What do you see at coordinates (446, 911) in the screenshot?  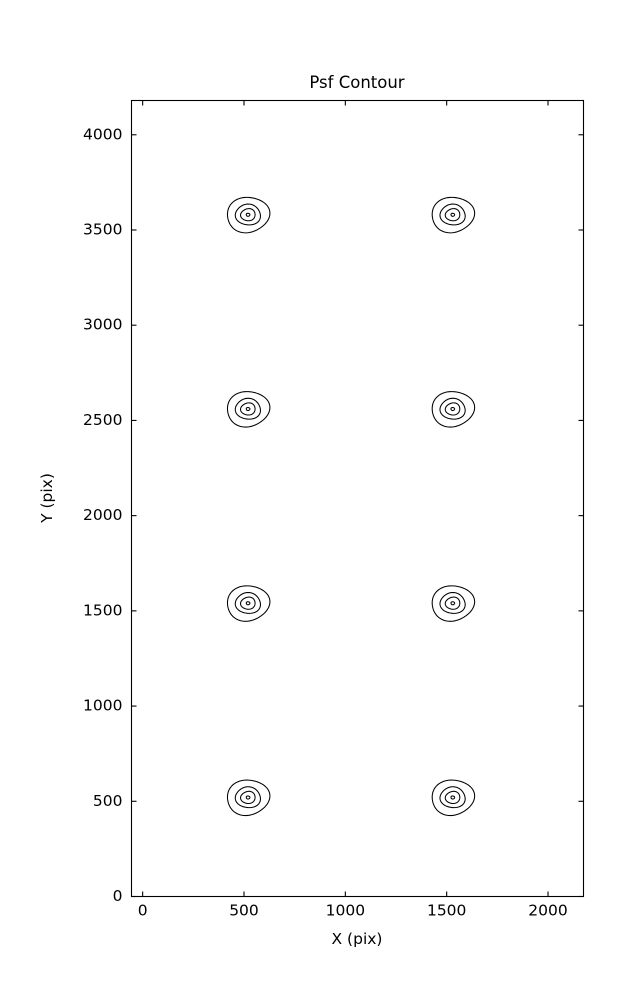 I see `x-tick-label: 1500` at bounding box center [446, 911].